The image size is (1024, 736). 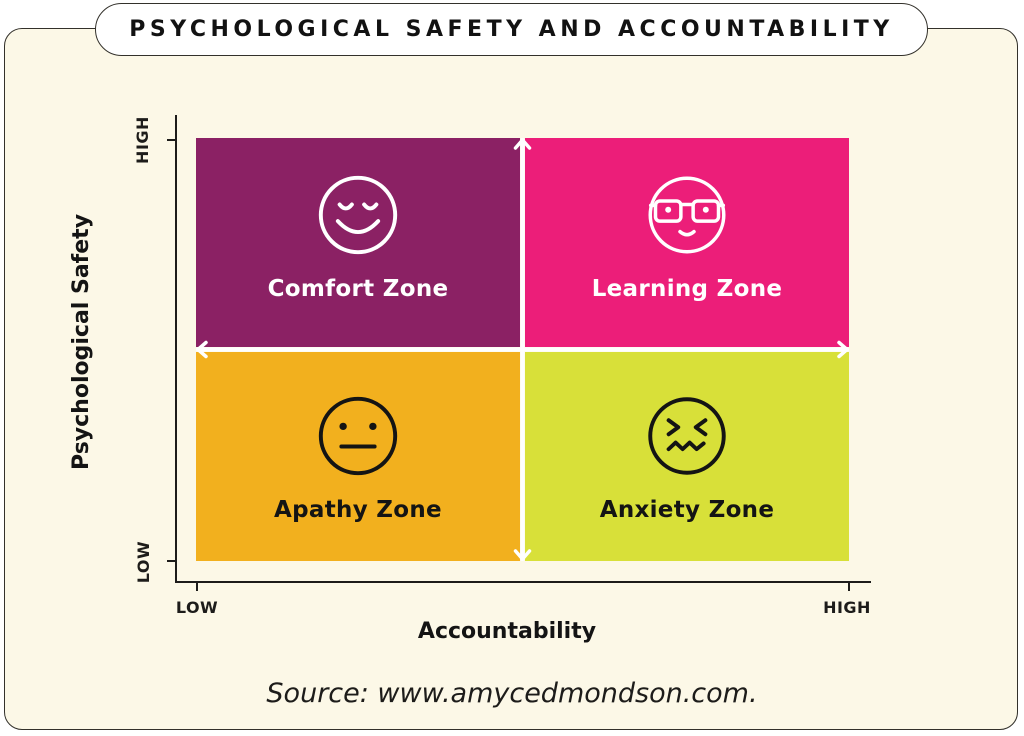 I want to click on quadrant-learning-zone: Learning Zone, so click(x=687, y=242).